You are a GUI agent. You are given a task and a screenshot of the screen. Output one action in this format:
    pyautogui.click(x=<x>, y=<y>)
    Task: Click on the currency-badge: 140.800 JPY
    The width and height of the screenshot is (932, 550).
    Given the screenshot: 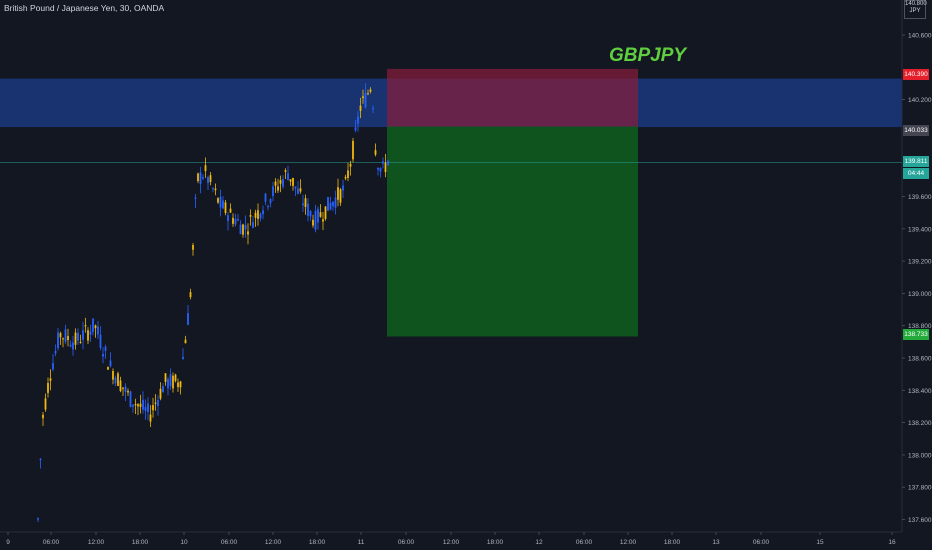 What is the action you would take?
    pyautogui.click(x=915, y=9)
    